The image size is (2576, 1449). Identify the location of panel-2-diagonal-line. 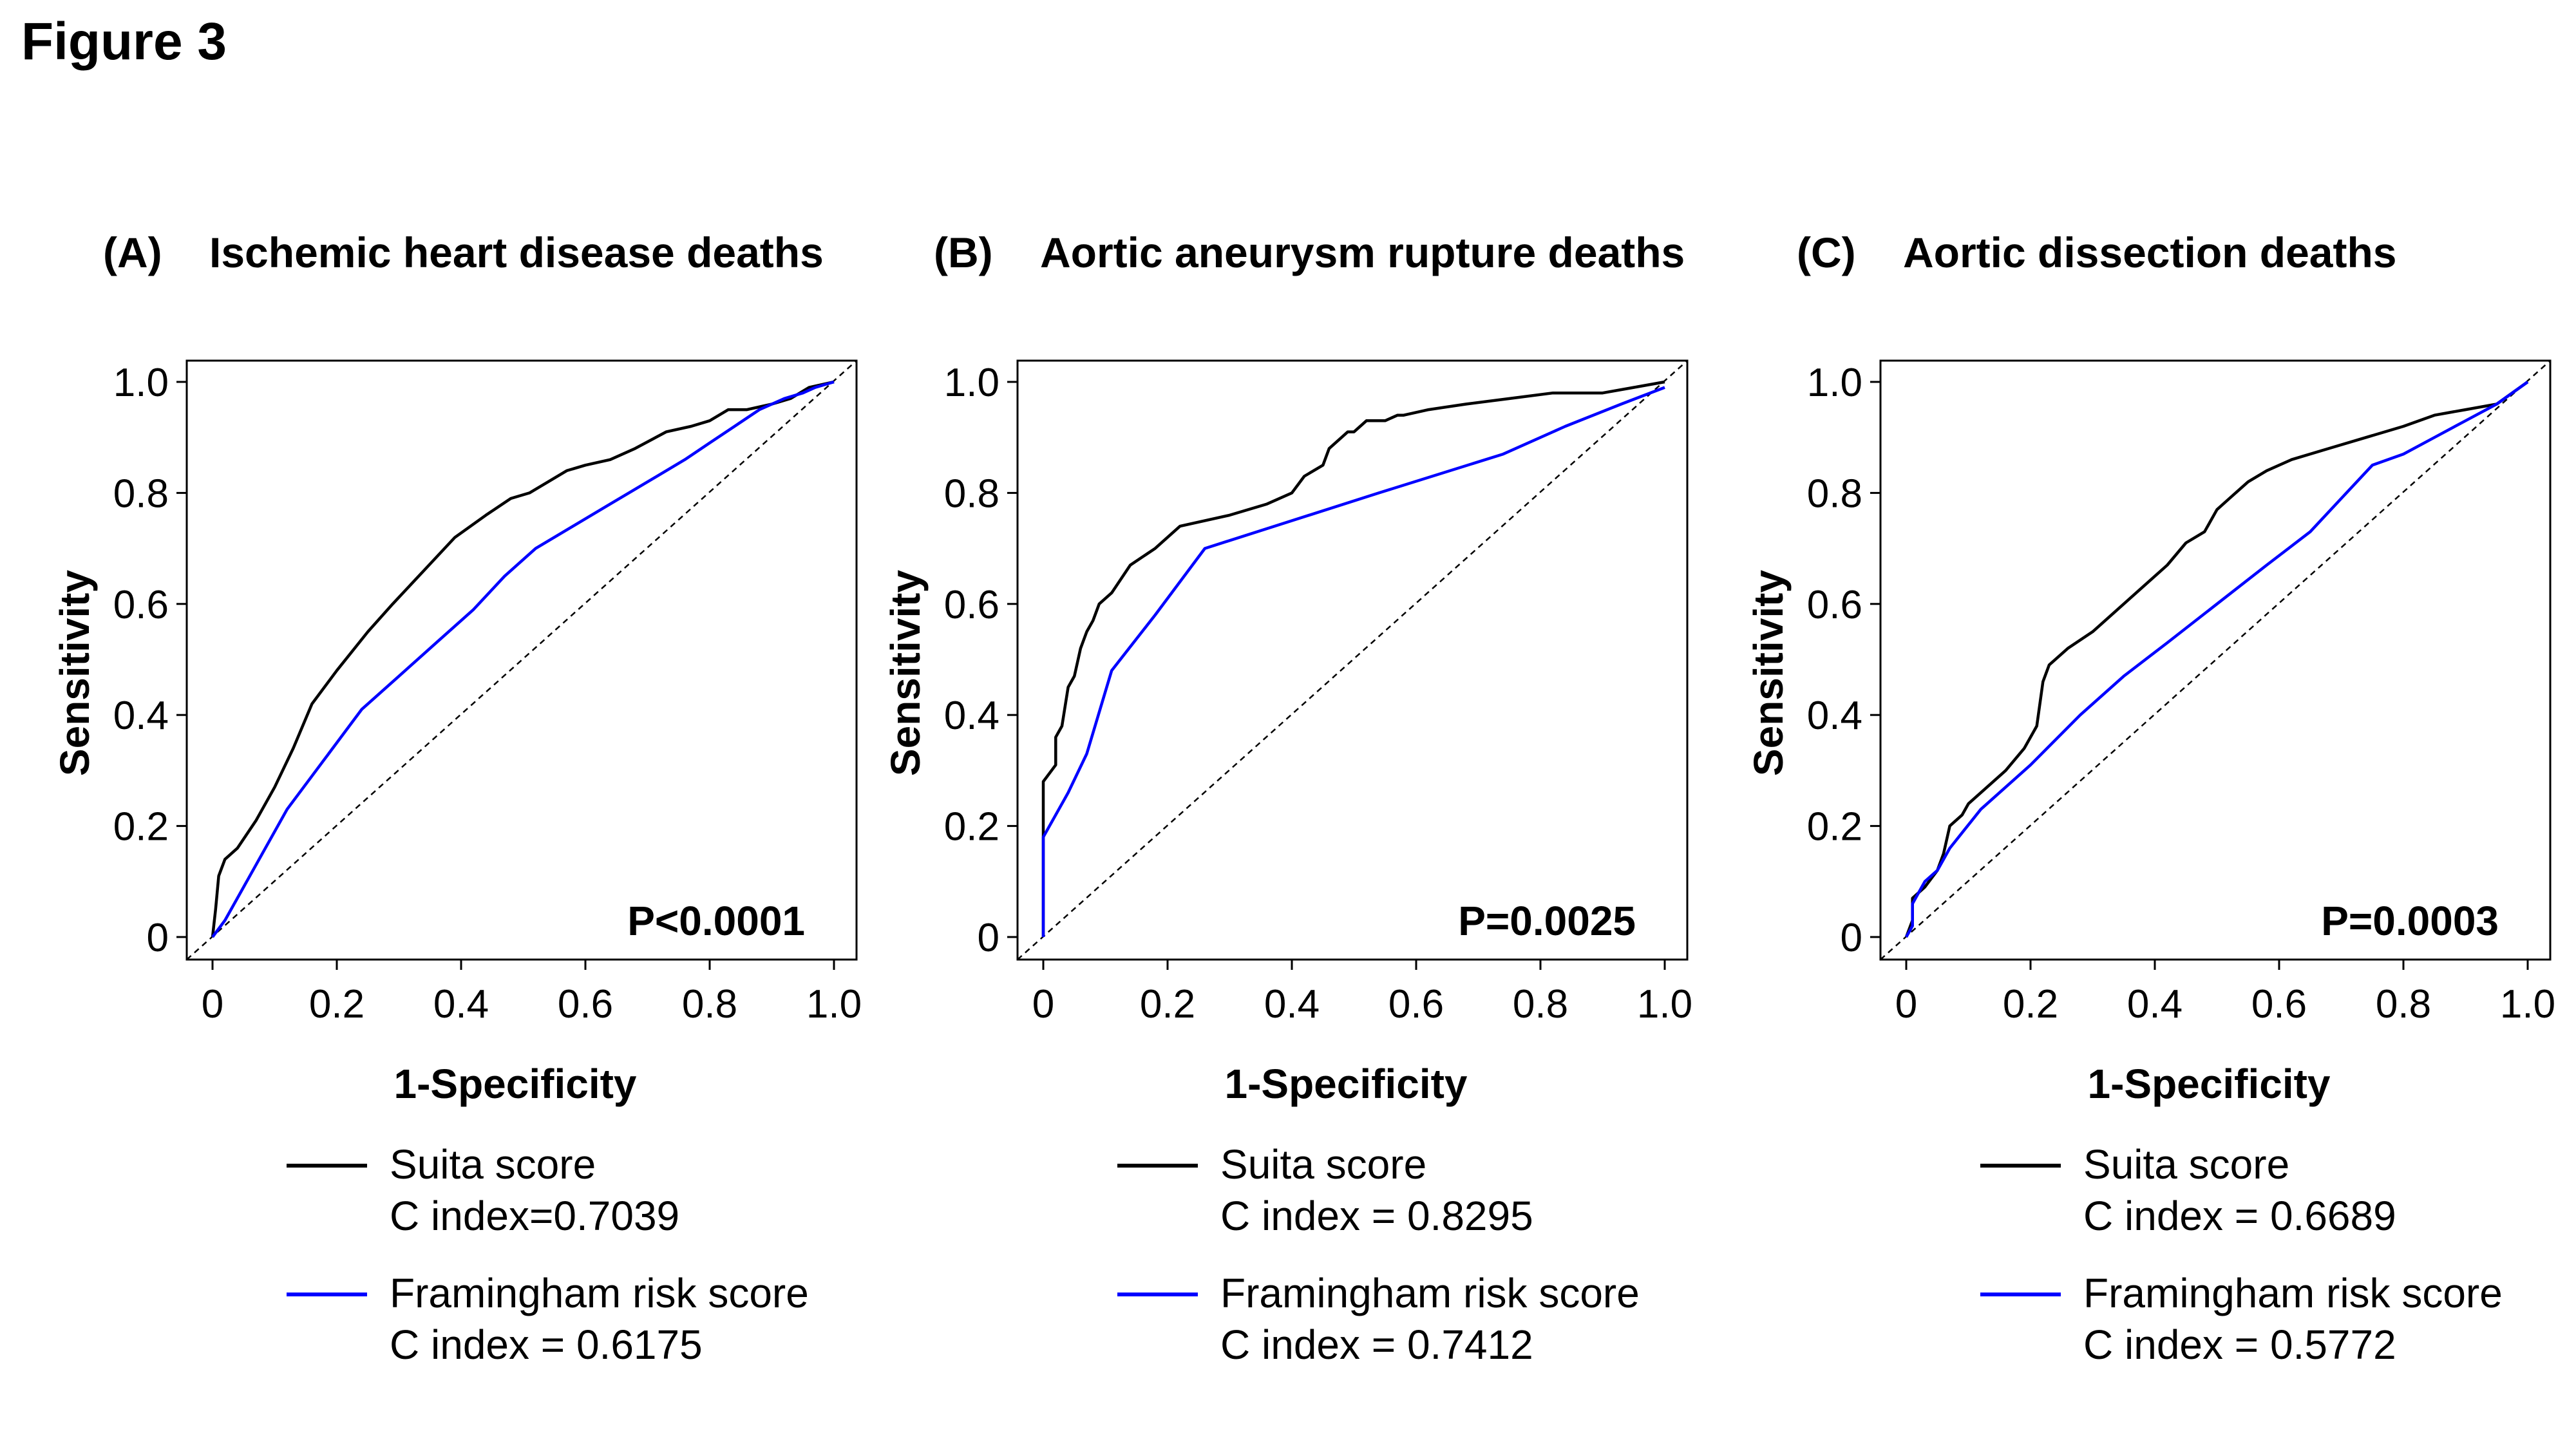
(1352, 660).